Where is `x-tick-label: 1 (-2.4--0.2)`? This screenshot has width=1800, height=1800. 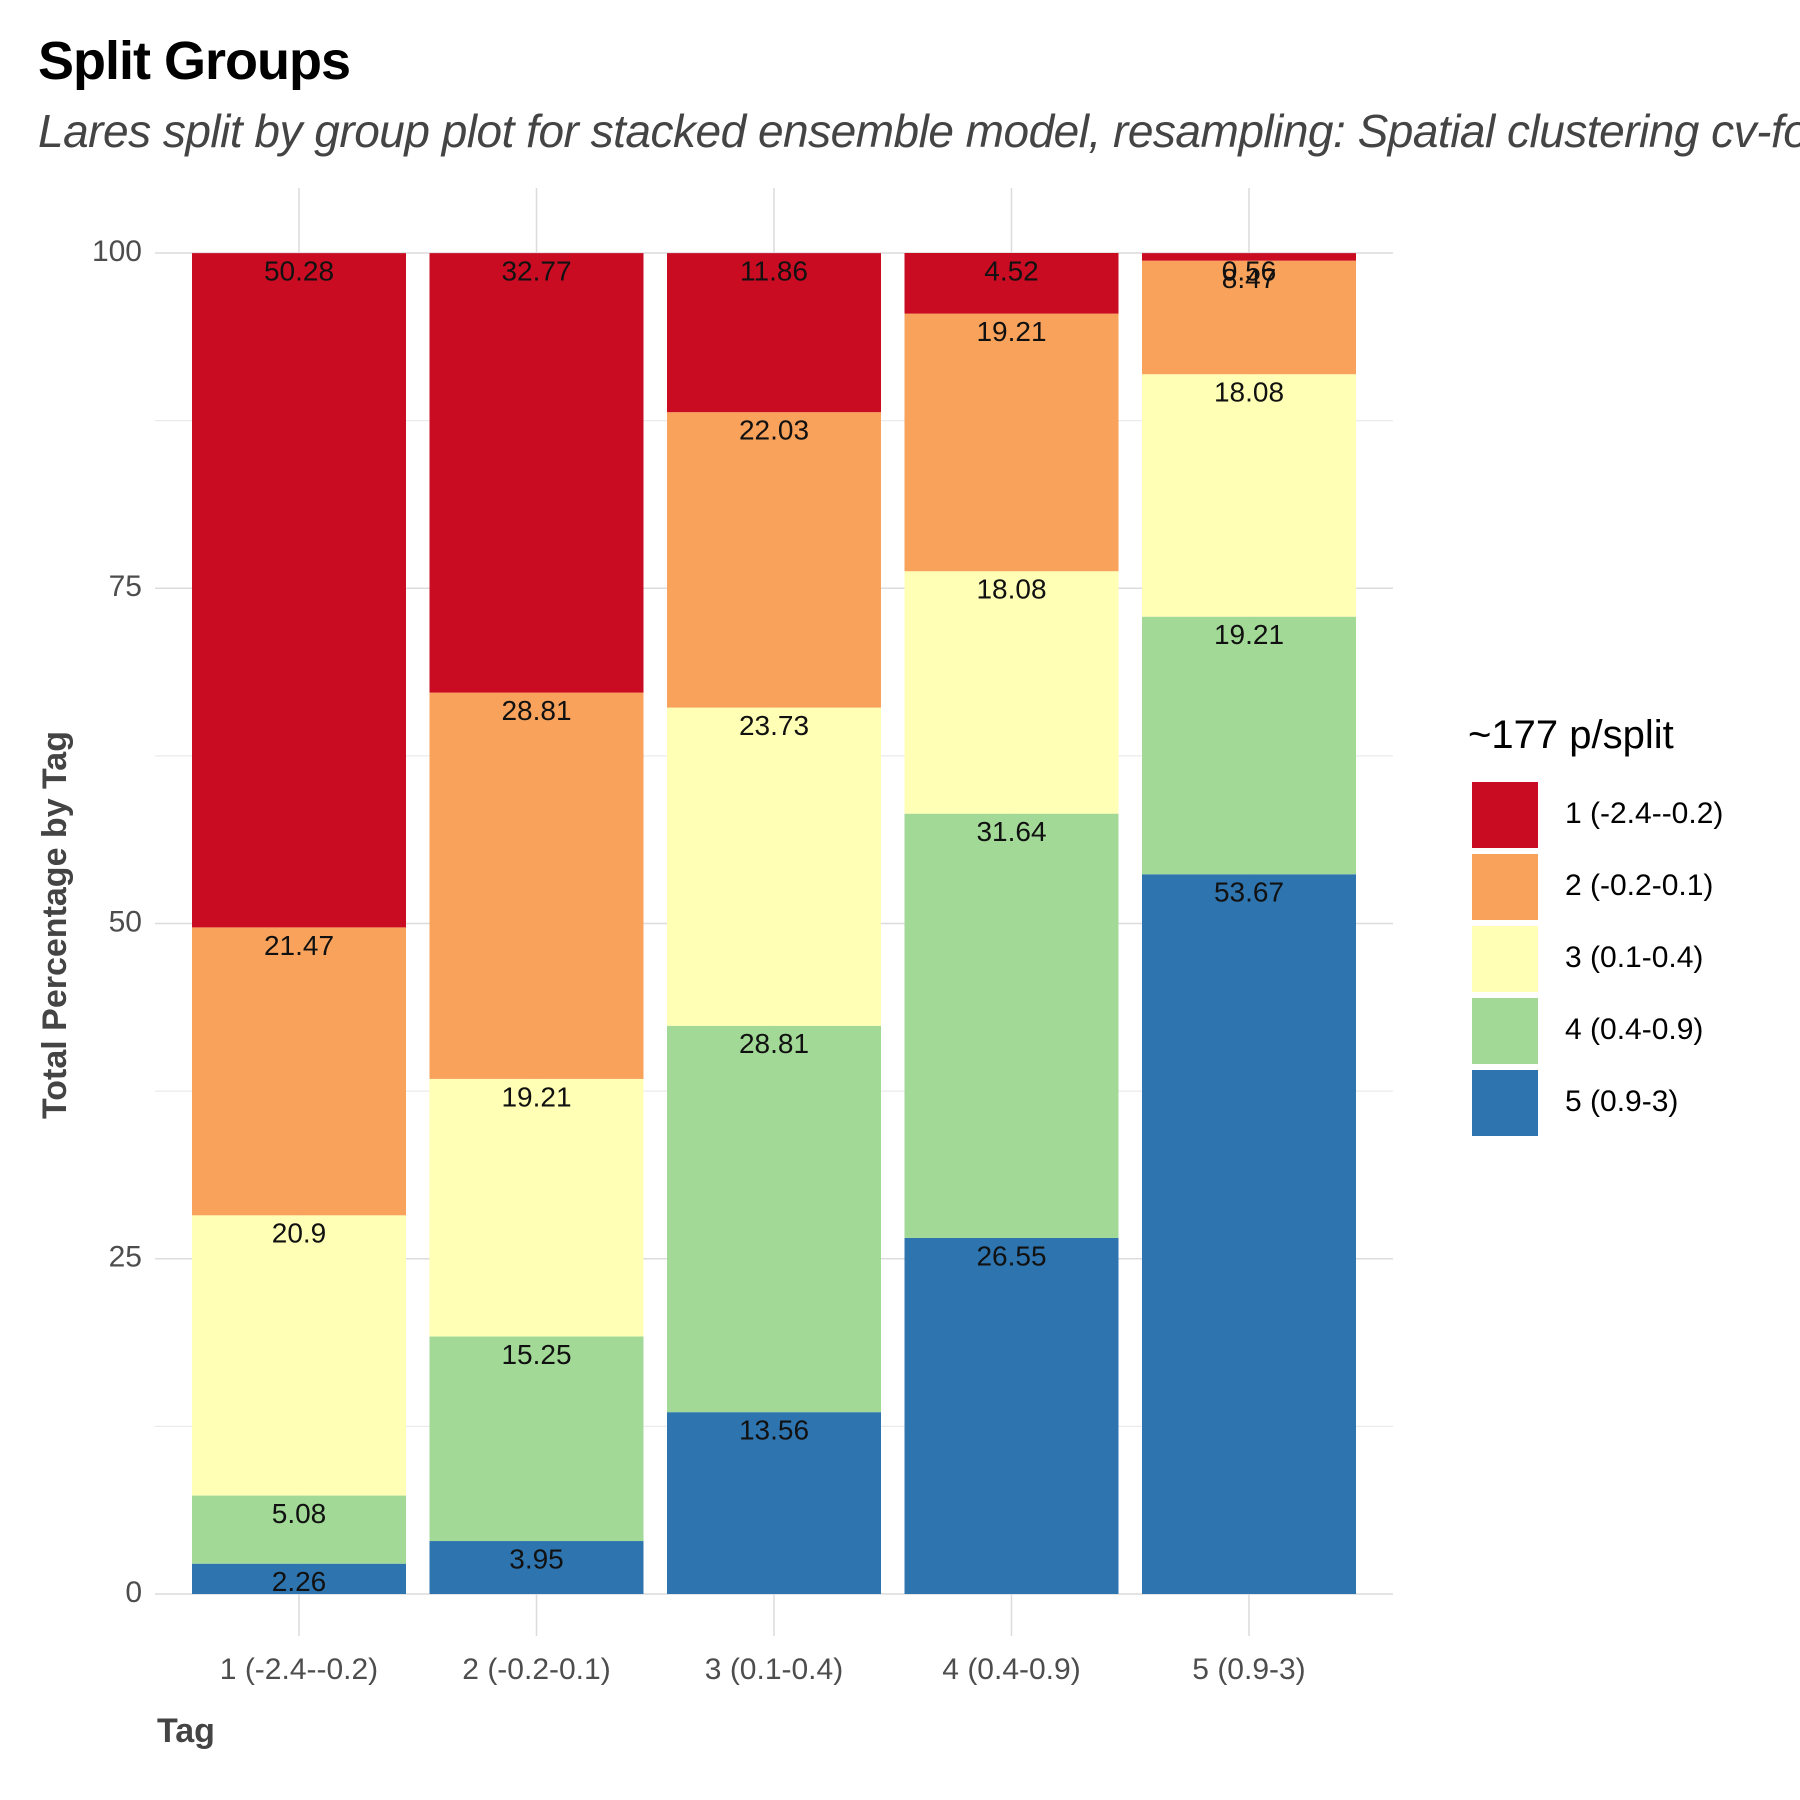 x-tick-label: 1 (-2.4--0.2) is located at coordinates (299, 1669).